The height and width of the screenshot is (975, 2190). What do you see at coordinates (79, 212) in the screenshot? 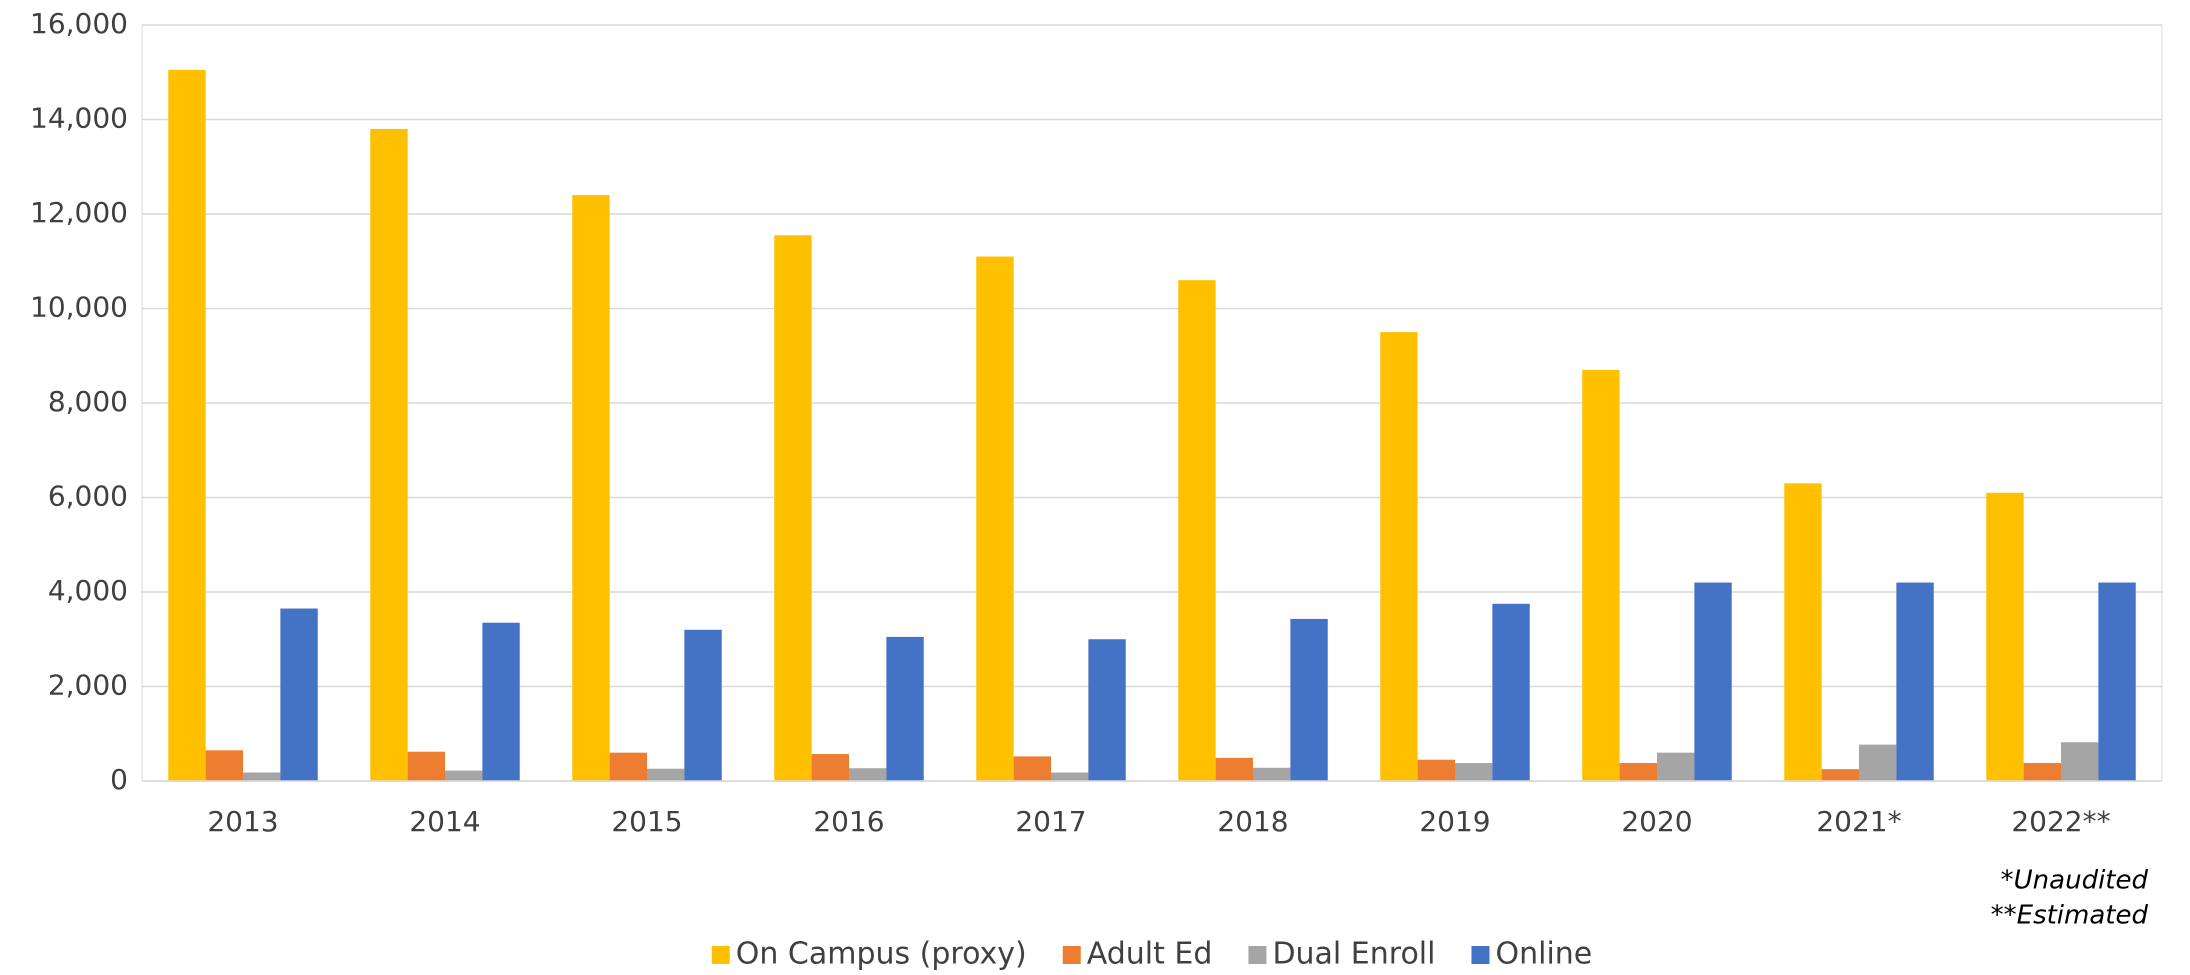
I see `y-tick-label: 12,000` at bounding box center [79, 212].